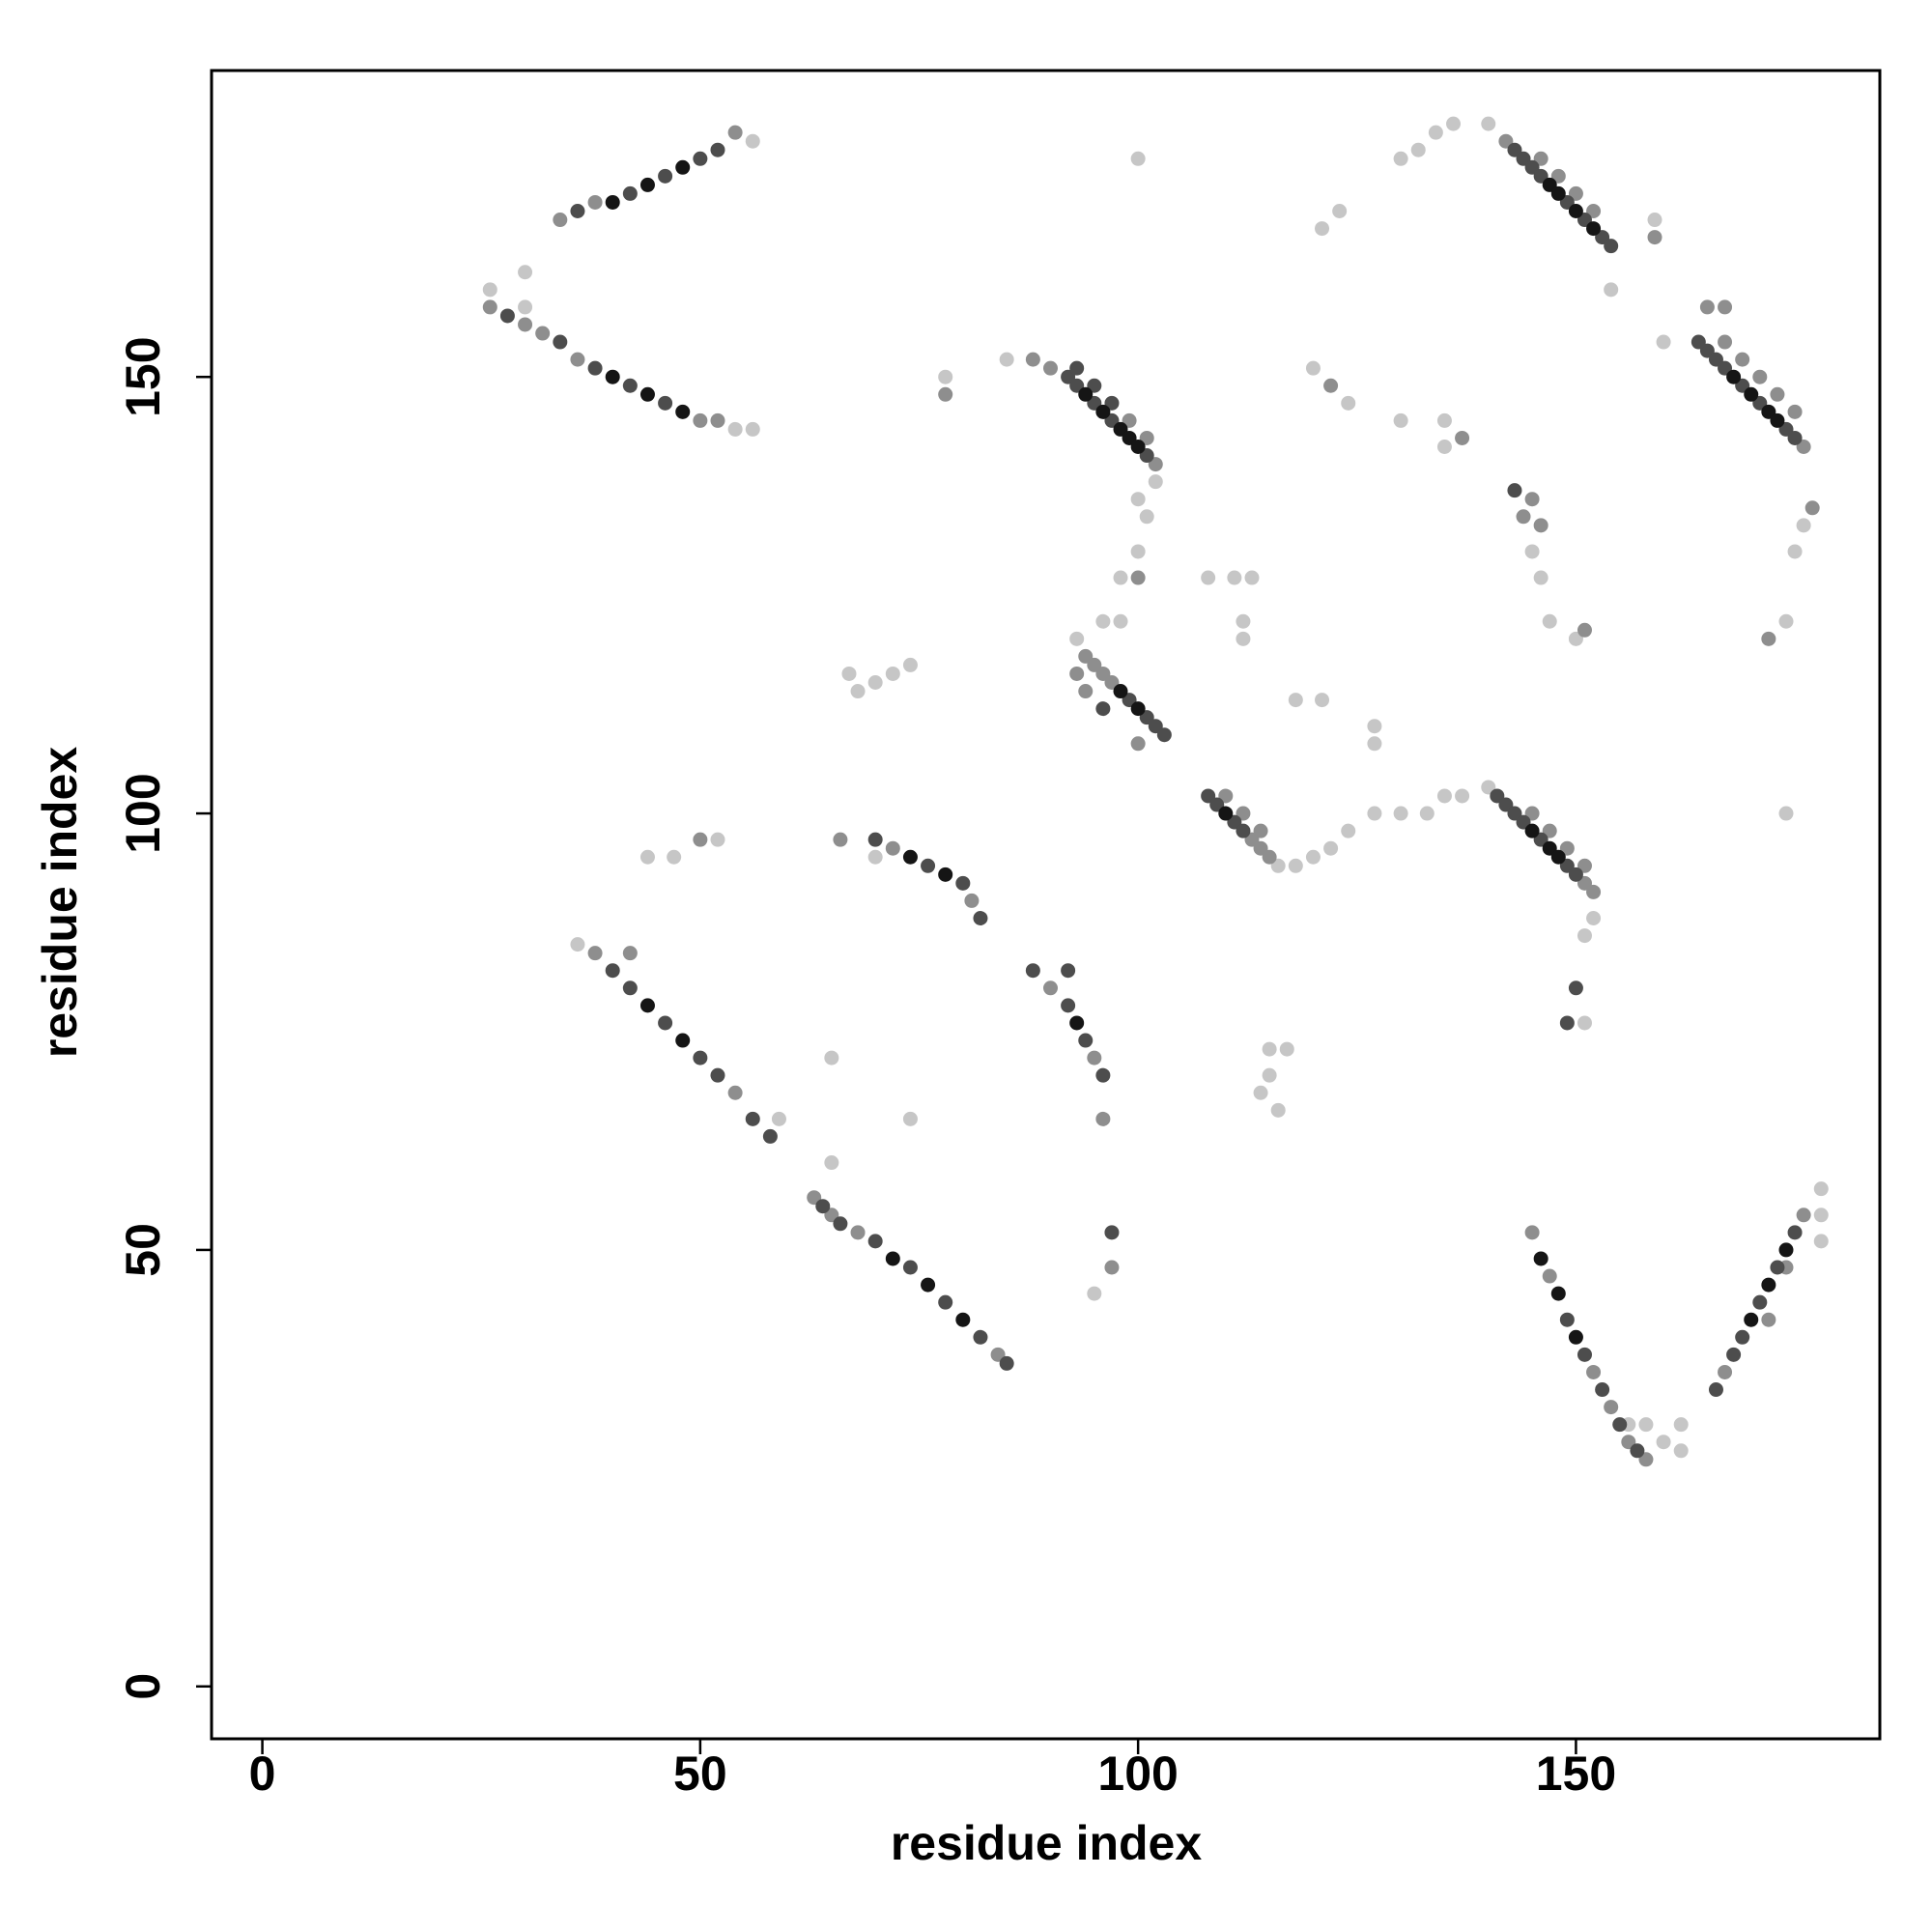 This screenshot has height=1932, width=1932. What do you see at coordinates (1576, 1774) in the screenshot?
I see `x-tick-label: 150` at bounding box center [1576, 1774].